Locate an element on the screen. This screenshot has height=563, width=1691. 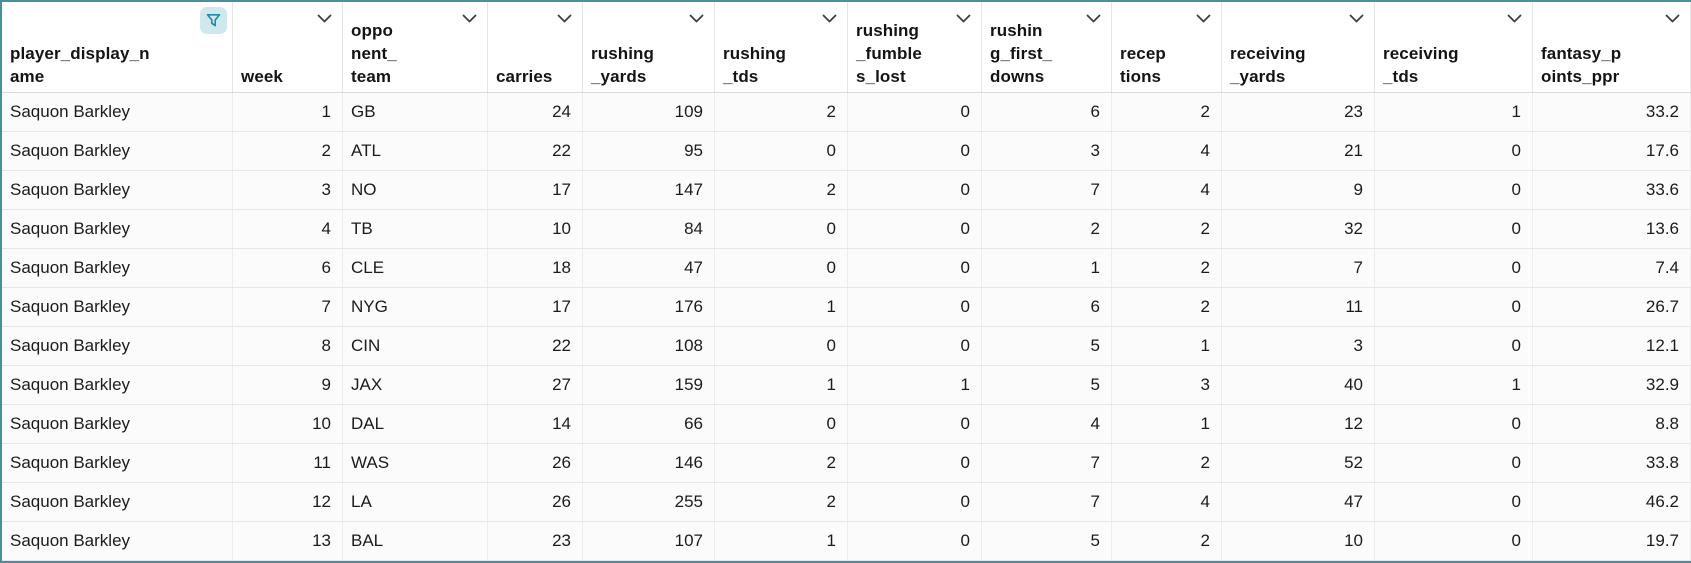
cell-week: 9 is located at coordinates (288, 385).